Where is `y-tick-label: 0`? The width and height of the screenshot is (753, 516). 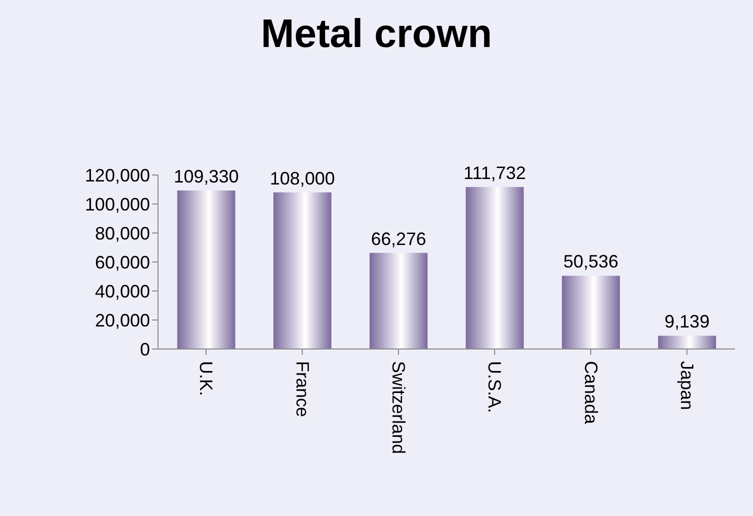 y-tick-label: 0 is located at coordinates (145, 349).